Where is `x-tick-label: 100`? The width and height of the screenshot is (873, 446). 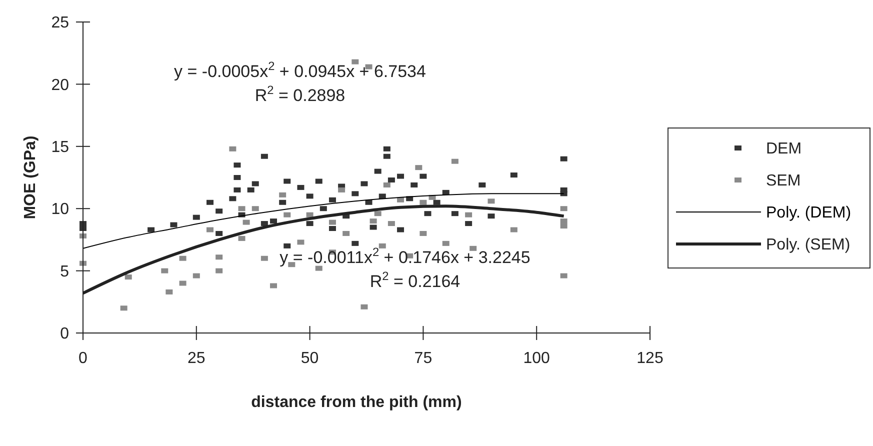 x-tick-label: 100 is located at coordinates (536, 358).